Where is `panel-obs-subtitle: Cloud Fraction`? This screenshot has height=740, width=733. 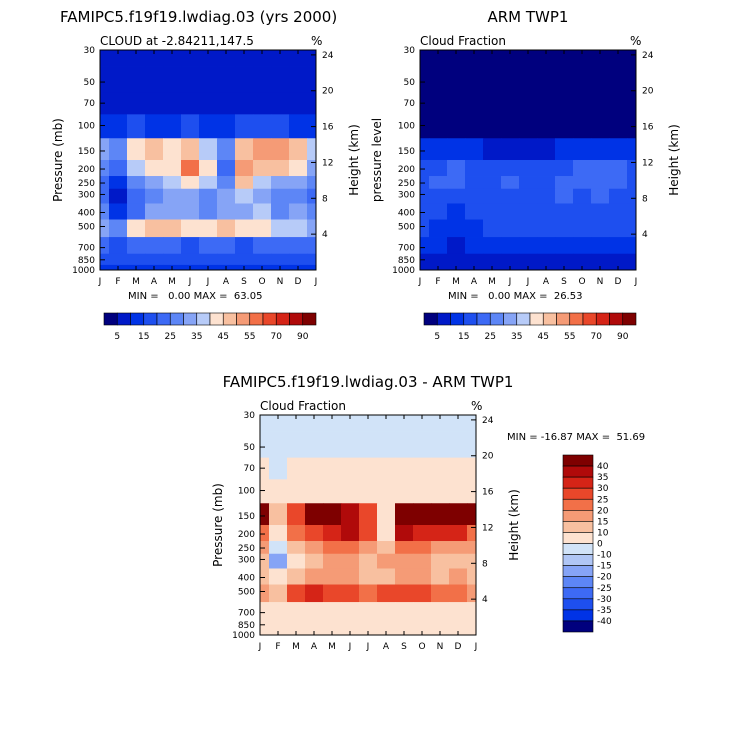
panel-obs-subtitle: Cloud Fraction is located at coordinates (463, 41).